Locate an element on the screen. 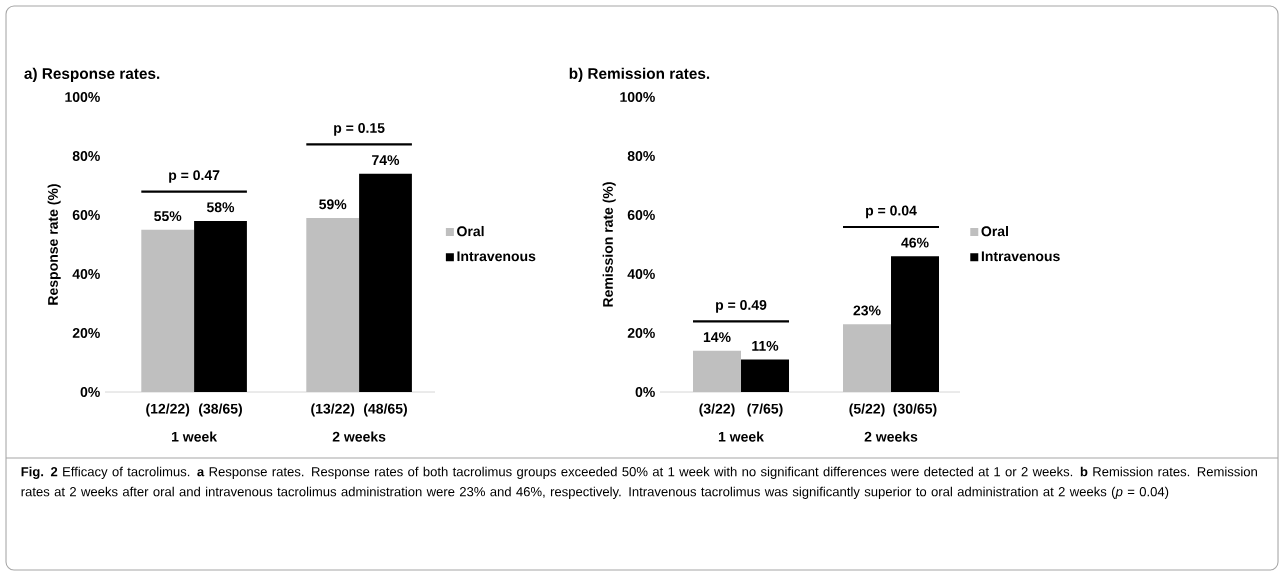  annotation: p = 0.49 is located at coordinates (741, 306).